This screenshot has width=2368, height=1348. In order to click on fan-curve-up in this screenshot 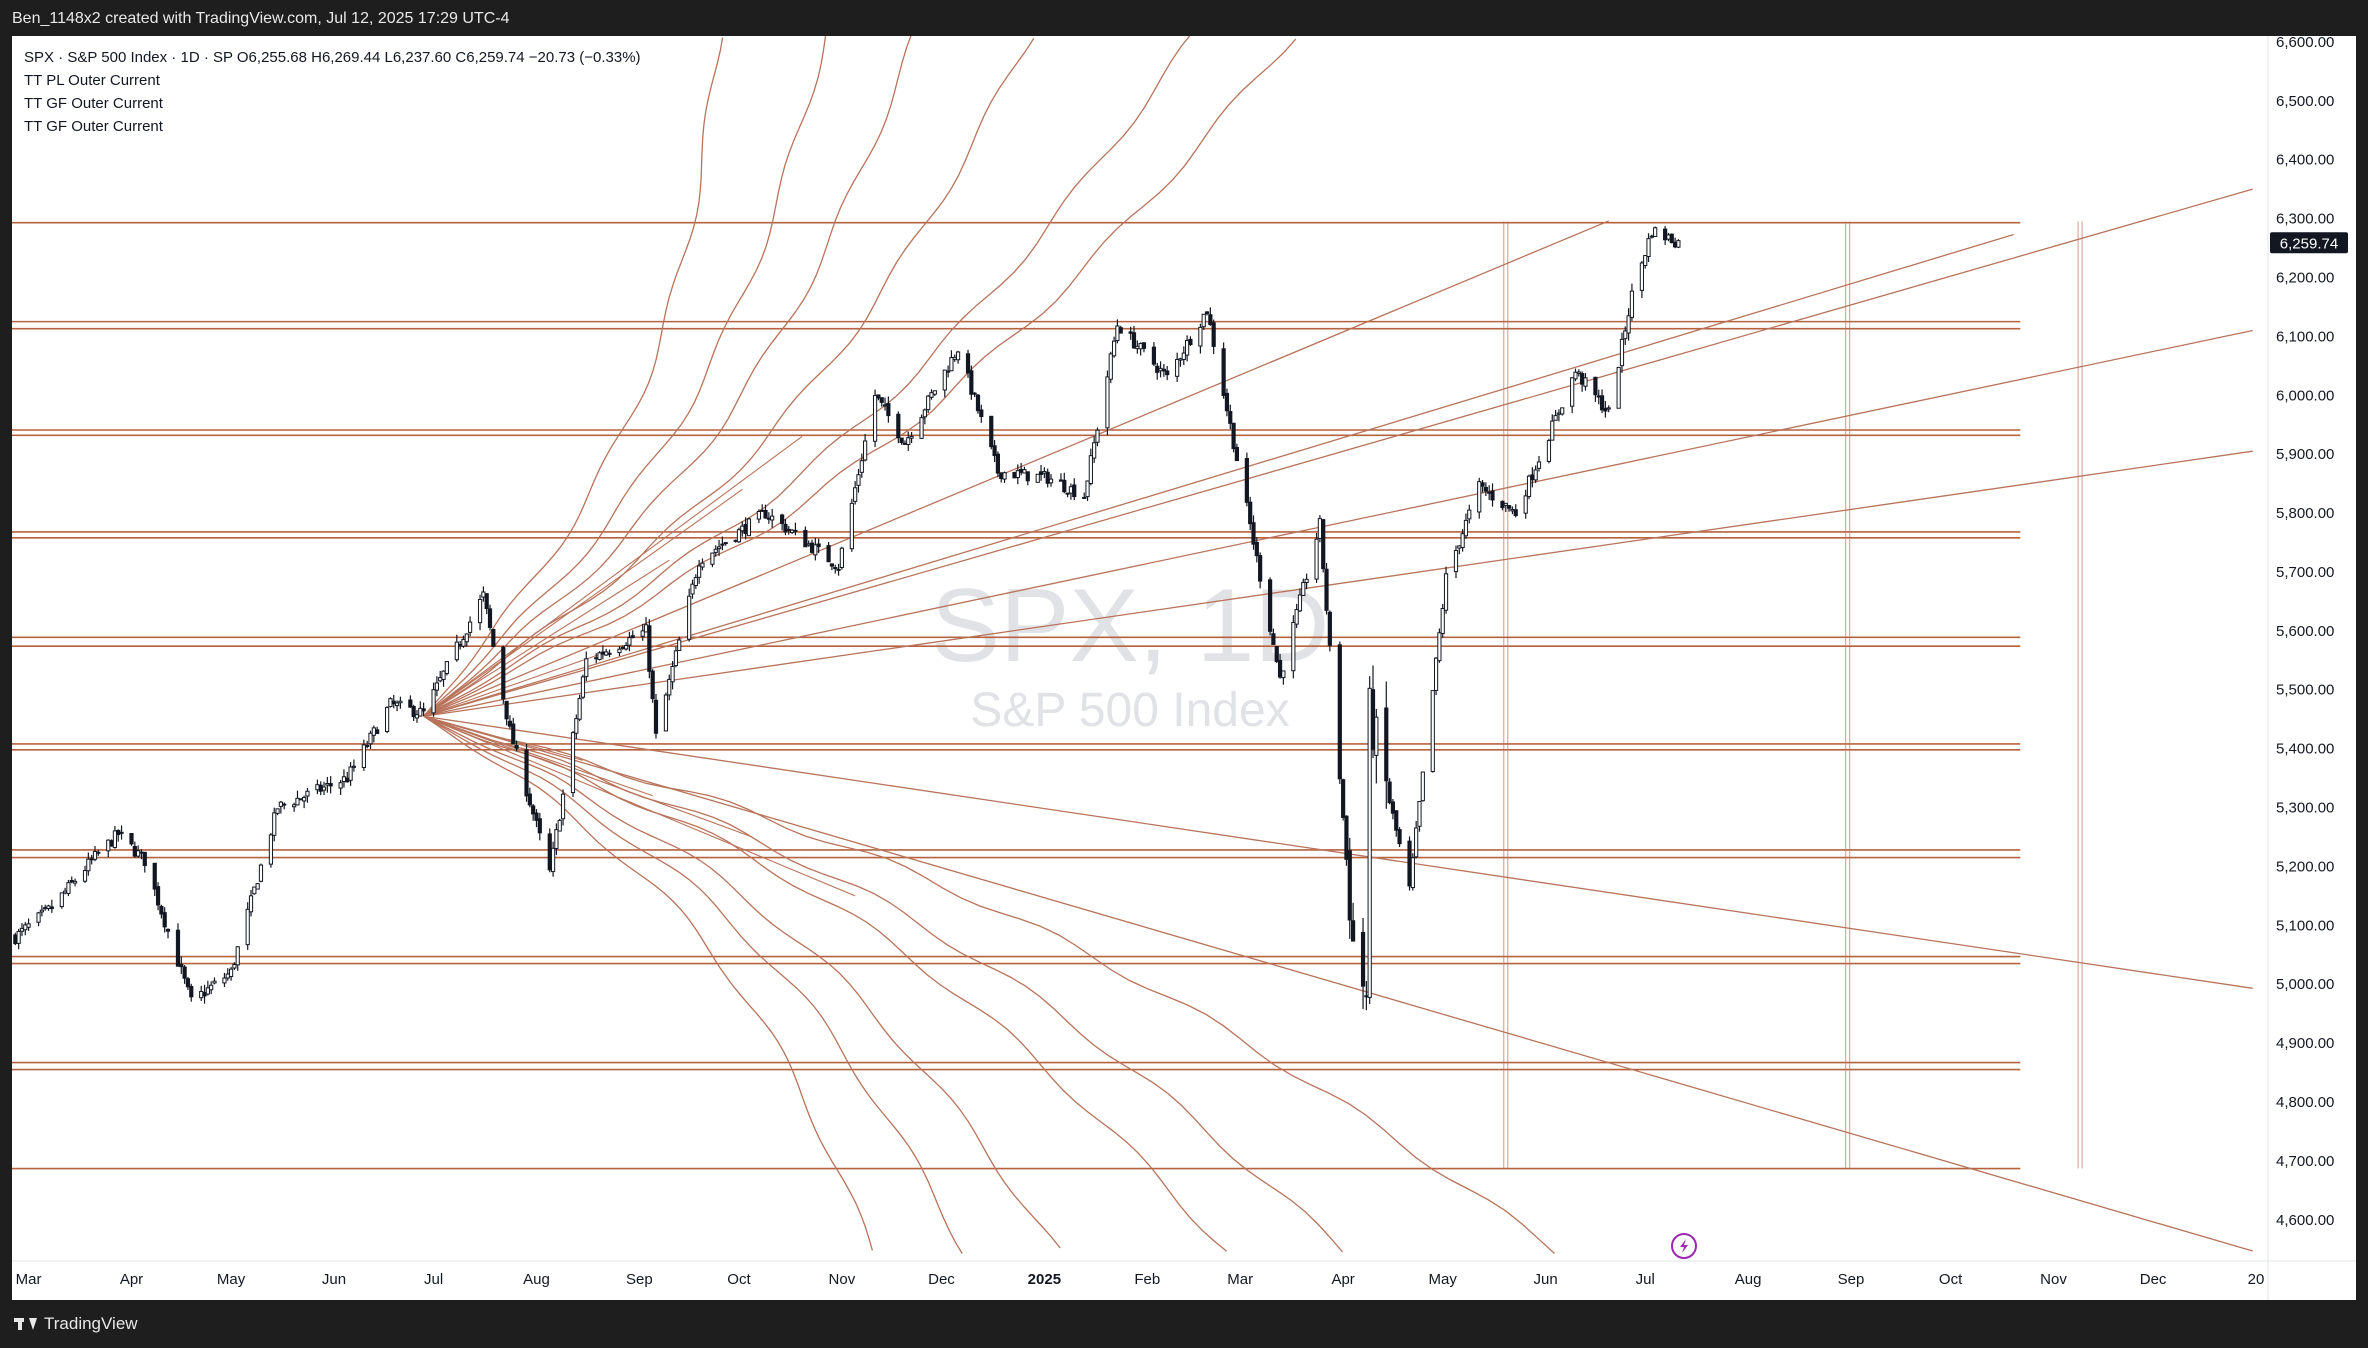, I will do `click(667, 376)`.